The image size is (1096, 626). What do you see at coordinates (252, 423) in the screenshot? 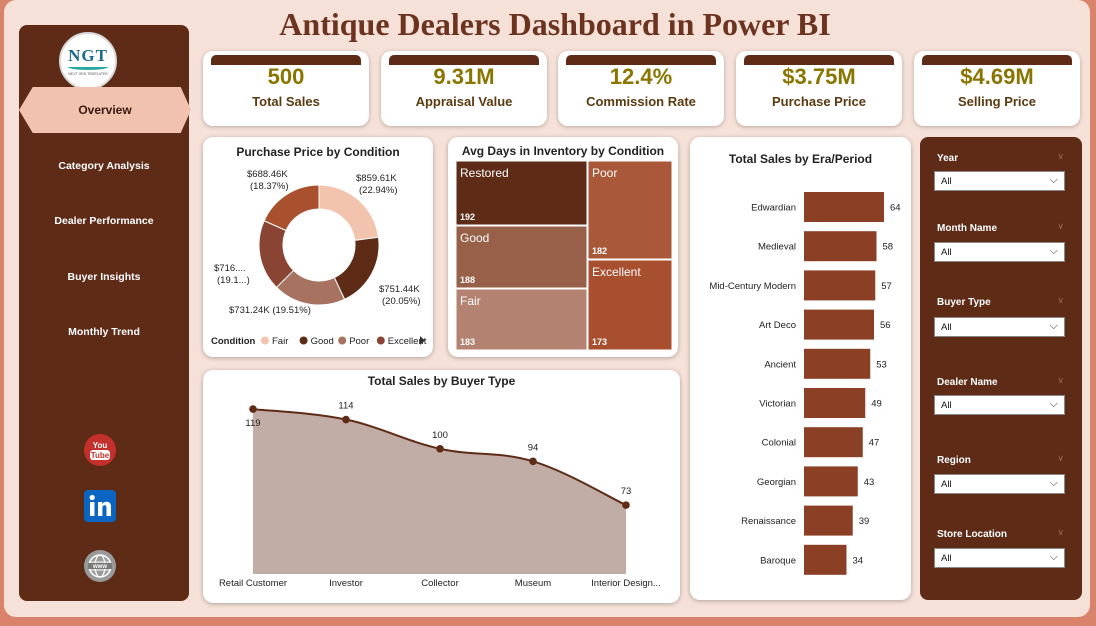
I see `area-data-label: 119` at bounding box center [252, 423].